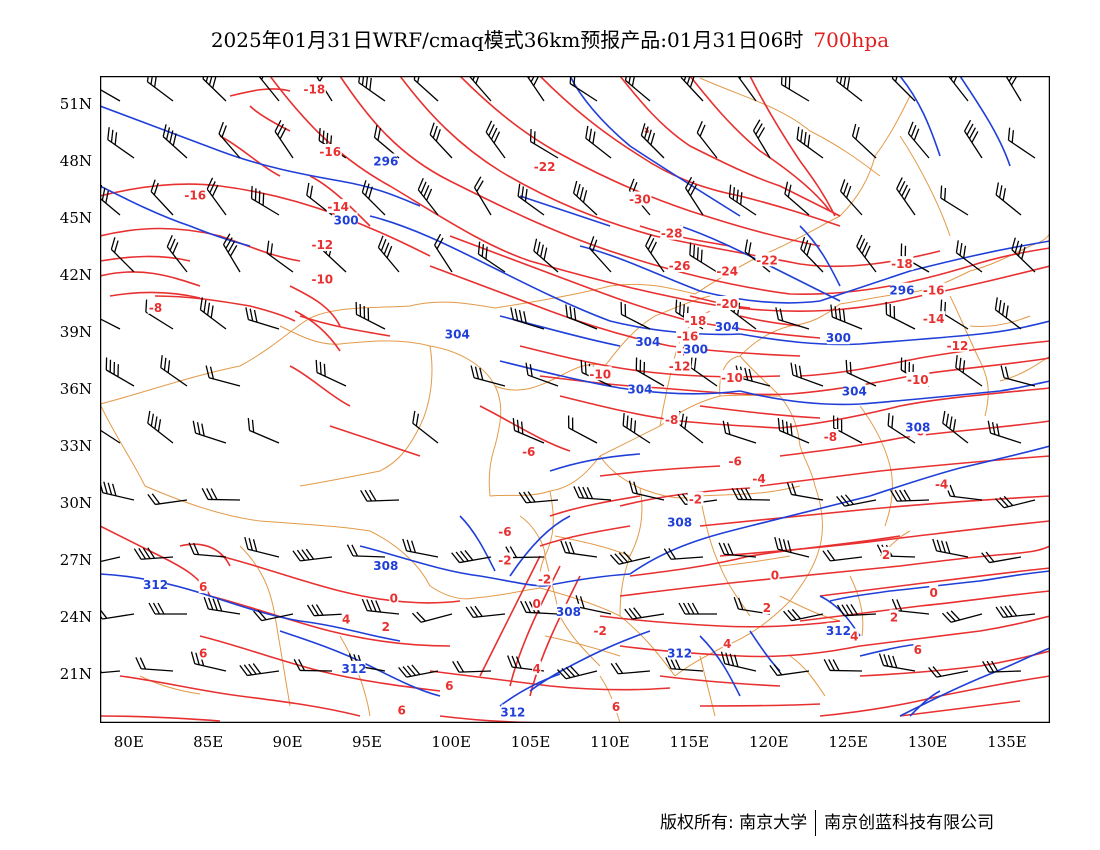 Image resolution: width=1100 pixels, height=850 pixels. What do you see at coordinates (758, 479) in the screenshot?
I see `temperature-label: -4` at bounding box center [758, 479].